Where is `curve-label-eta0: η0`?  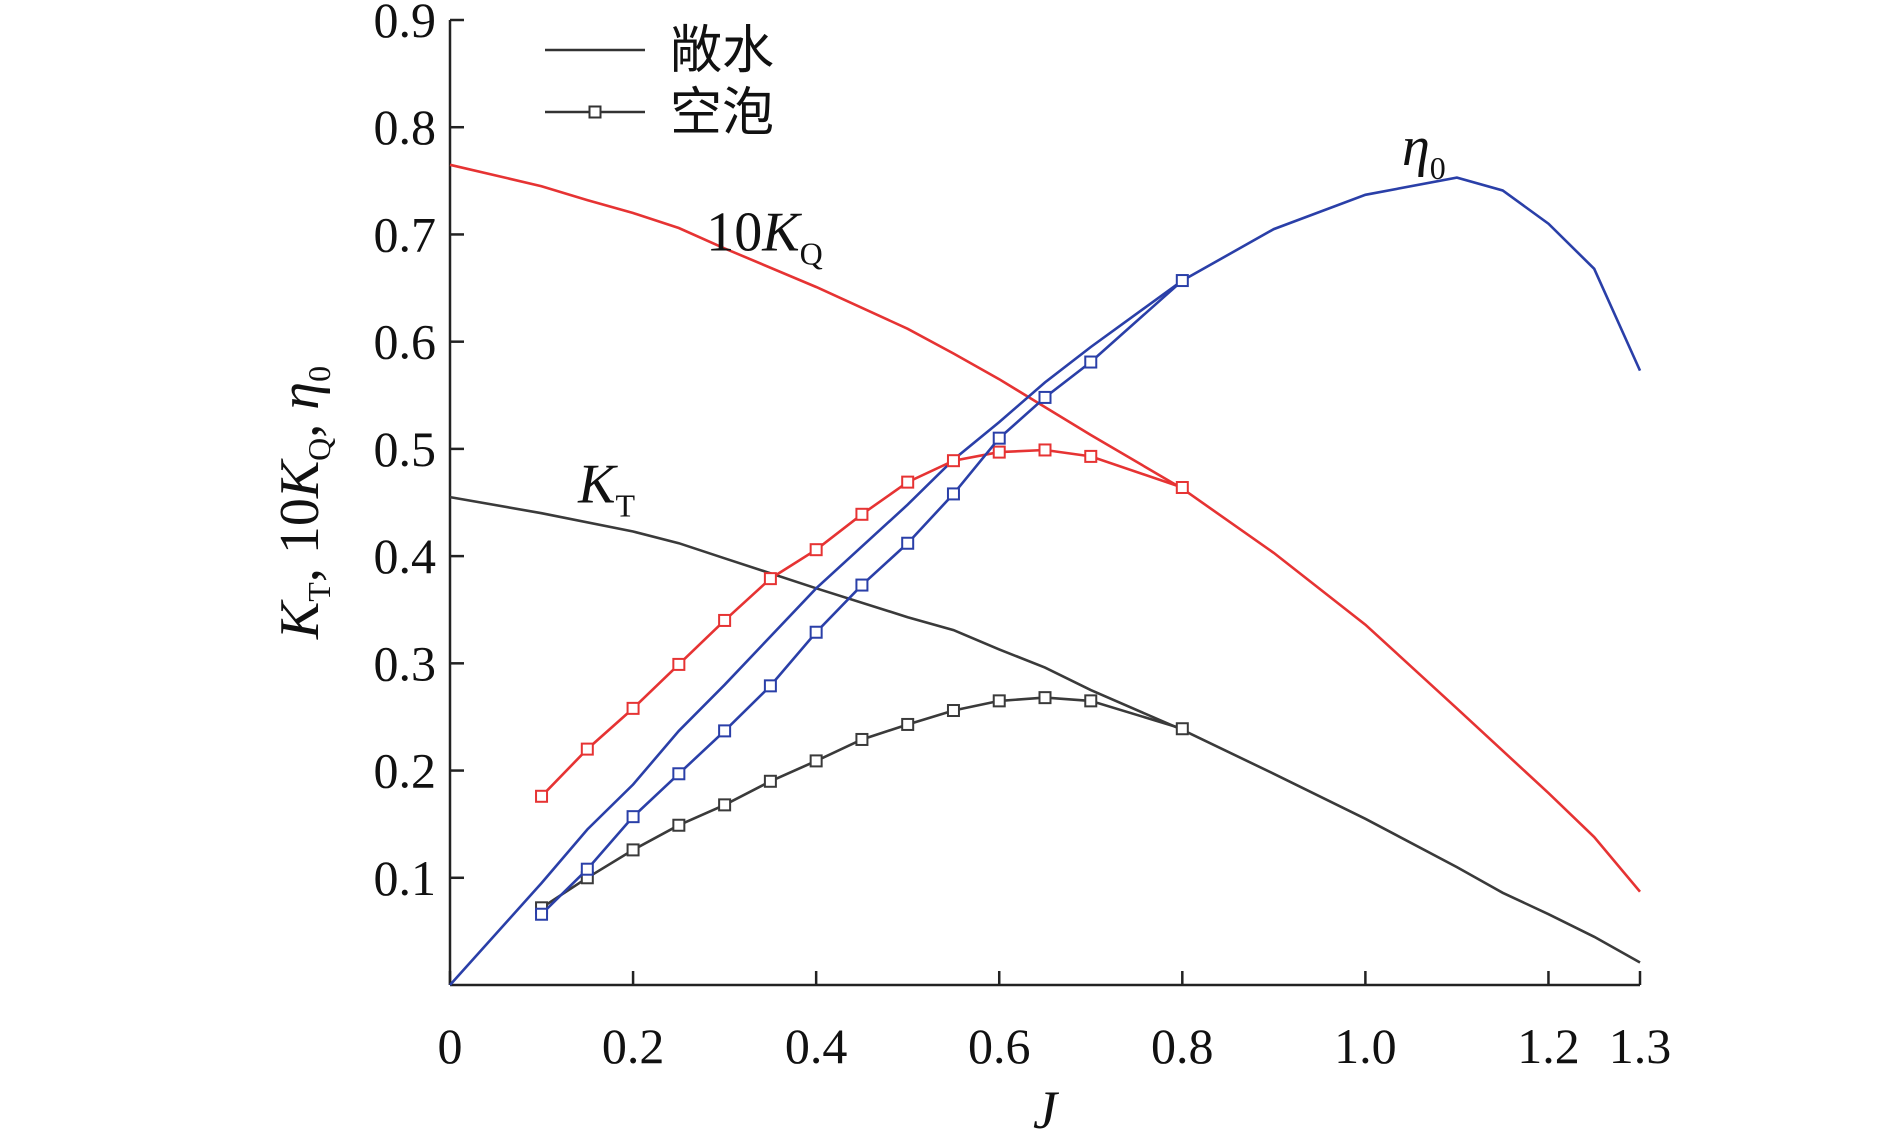
curve-label-eta0: η0 is located at coordinates (1424, 151).